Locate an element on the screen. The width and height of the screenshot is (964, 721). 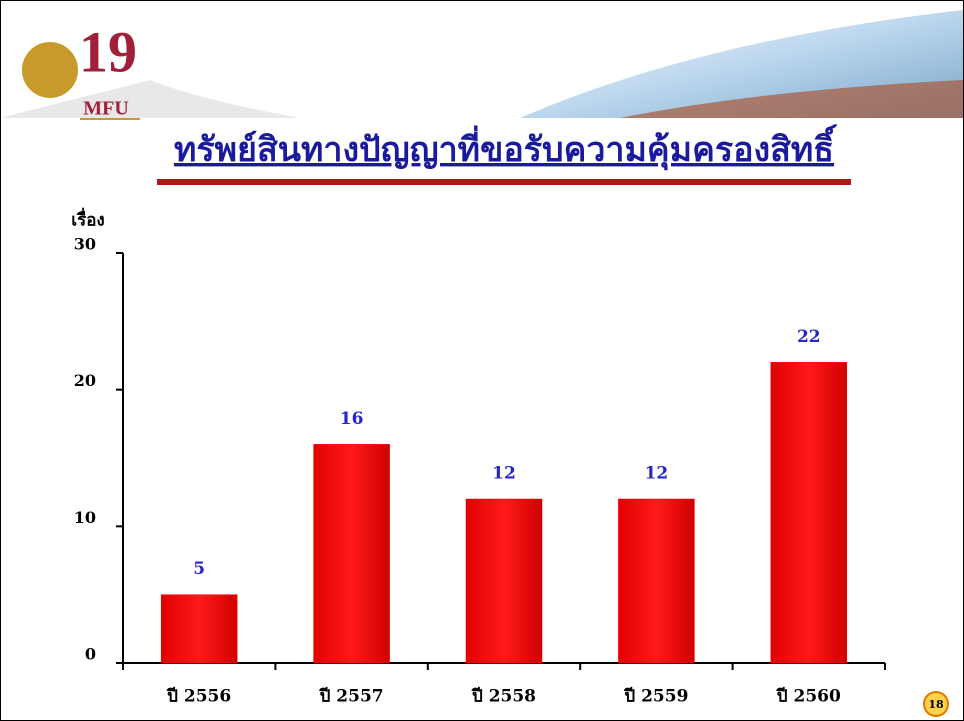
page-number-badge is located at coordinates (936, 704).